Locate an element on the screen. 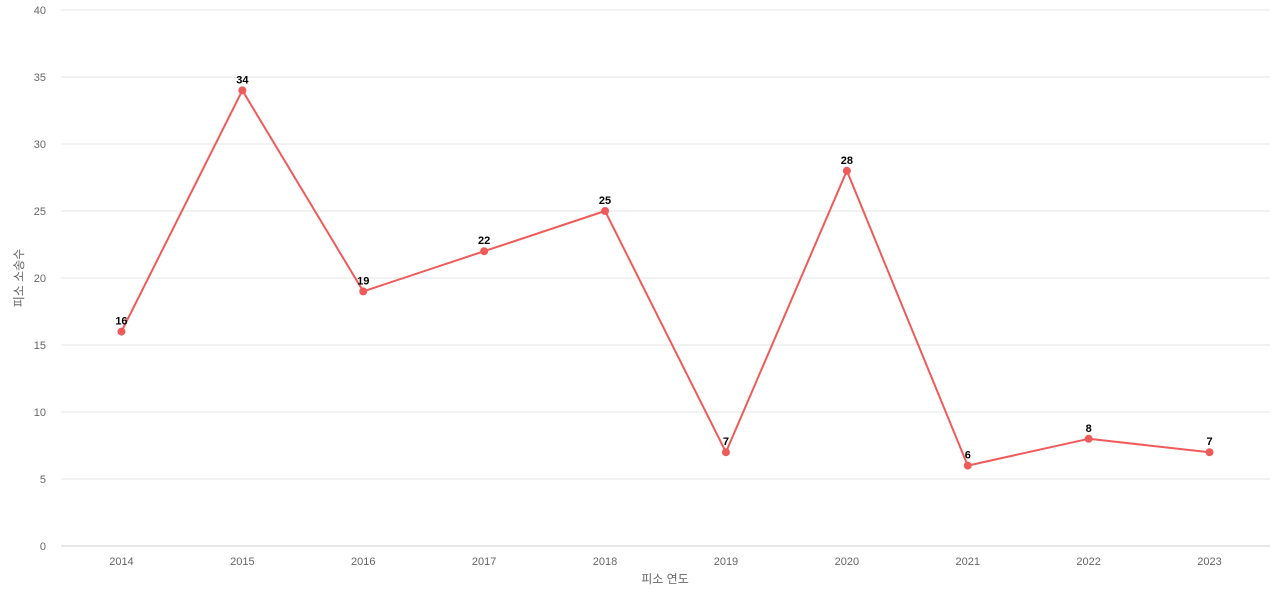 This screenshot has height=600, width=1280. x-tick-label: 2023 is located at coordinates (1209, 562).